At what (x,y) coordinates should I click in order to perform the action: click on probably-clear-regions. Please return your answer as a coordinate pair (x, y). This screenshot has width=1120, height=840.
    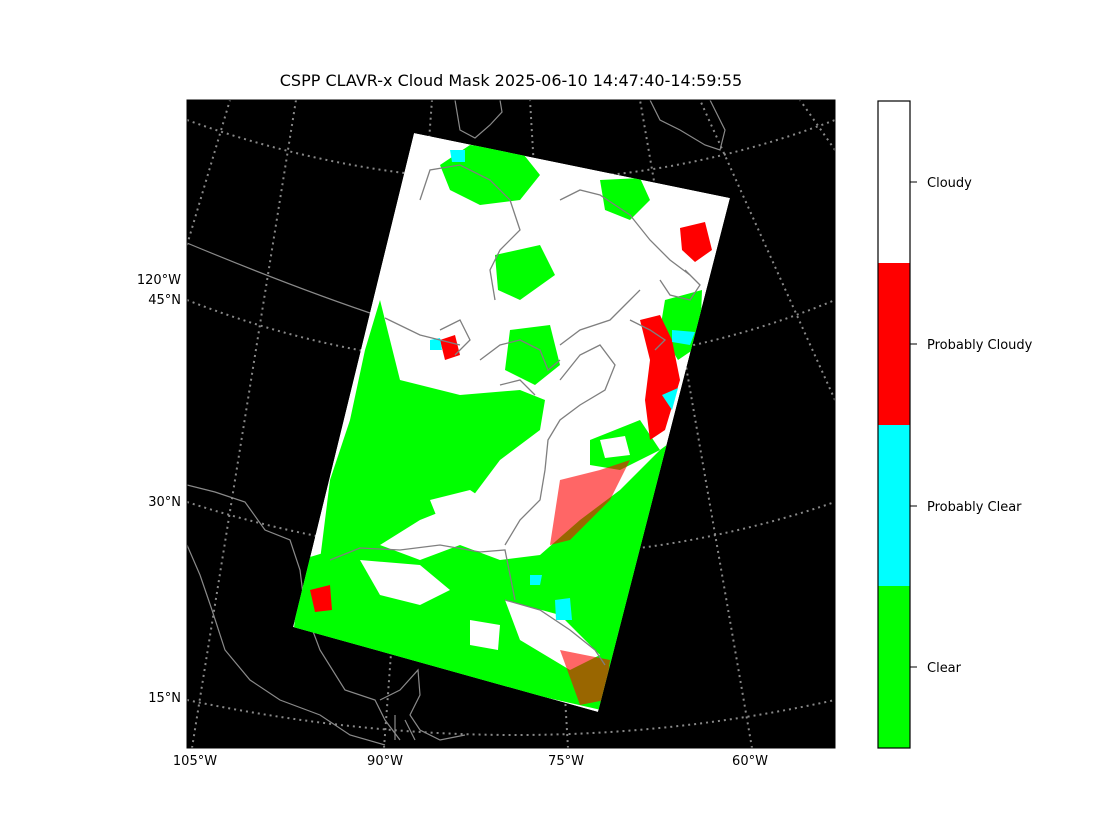
    Looking at the image, I should click on (562, 385).